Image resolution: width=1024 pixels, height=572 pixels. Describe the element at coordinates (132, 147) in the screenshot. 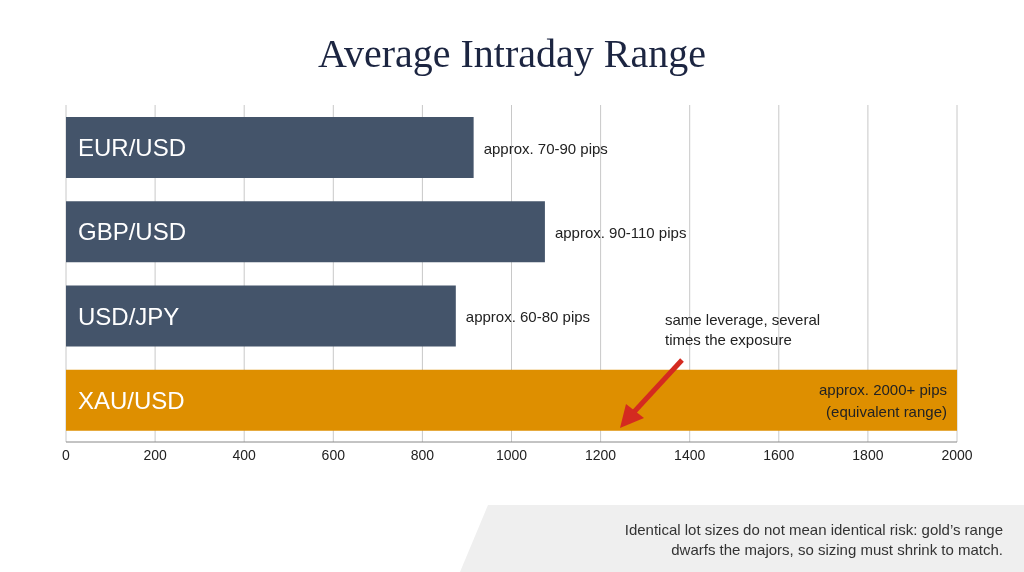

I see `y-tick-label: EUR/USD` at that location.